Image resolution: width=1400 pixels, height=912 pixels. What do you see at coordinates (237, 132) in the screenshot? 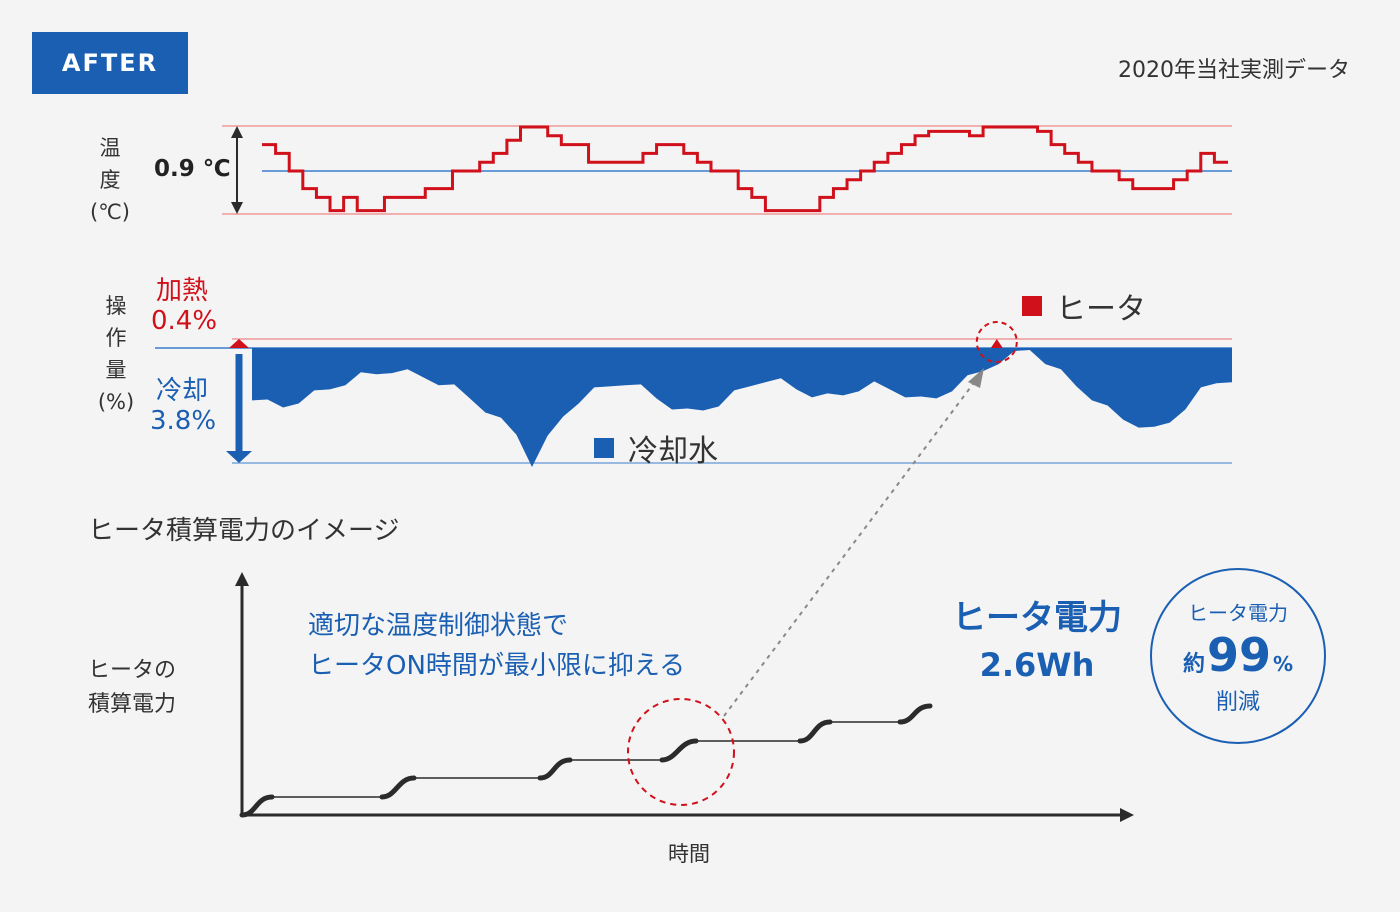
I see `range-arrow-up-head` at bounding box center [237, 132].